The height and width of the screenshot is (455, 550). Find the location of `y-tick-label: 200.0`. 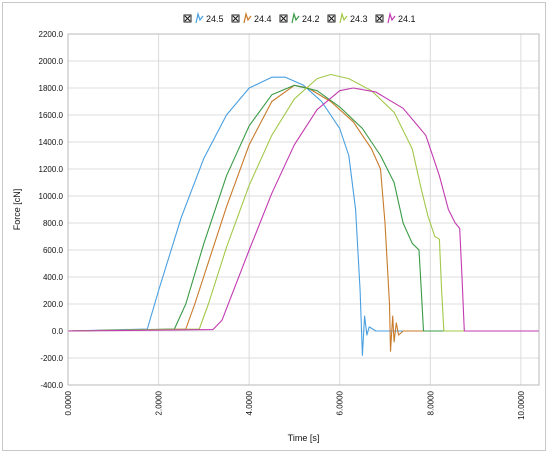

y-tick-label: 200.0 is located at coordinates (53, 304).